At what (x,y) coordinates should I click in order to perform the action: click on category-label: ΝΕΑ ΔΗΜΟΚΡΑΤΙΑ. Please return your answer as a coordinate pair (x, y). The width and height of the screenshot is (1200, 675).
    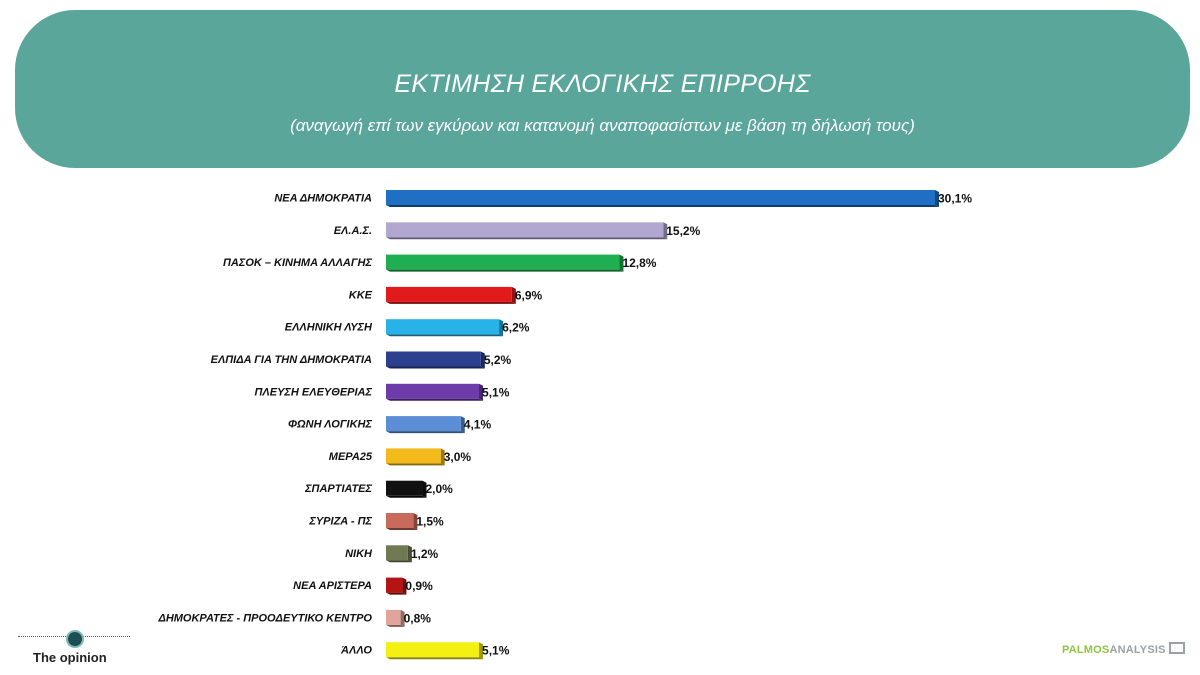
    Looking at the image, I should click on (323, 199).